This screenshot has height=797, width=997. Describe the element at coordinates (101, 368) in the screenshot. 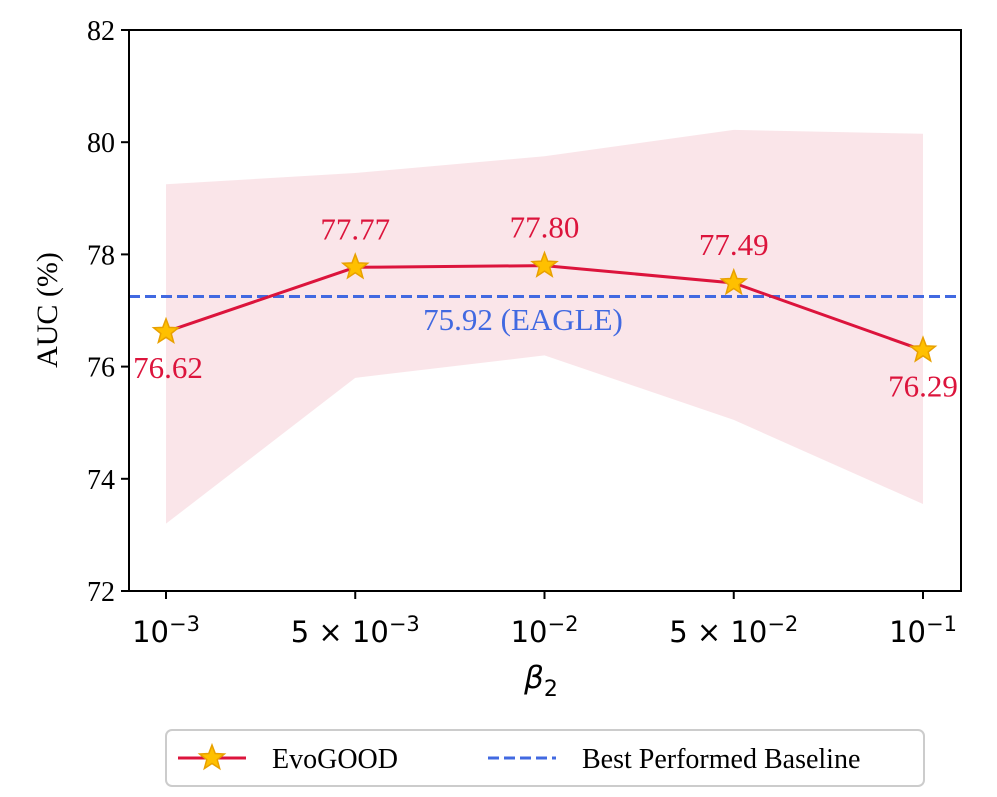

I see `y-tick-label: 76` at that location.